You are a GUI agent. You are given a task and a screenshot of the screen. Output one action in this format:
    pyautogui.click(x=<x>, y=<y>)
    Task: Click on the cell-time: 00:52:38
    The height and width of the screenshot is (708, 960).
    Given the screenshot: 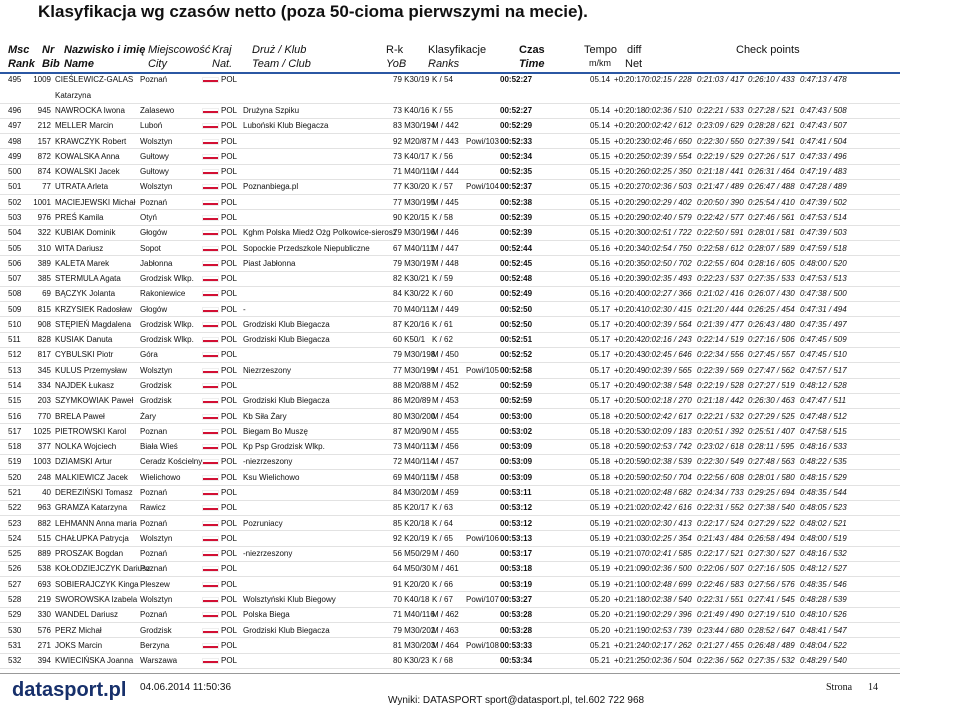 What is the action you would take?
    pyautogui.click(x=516, y=202)
    